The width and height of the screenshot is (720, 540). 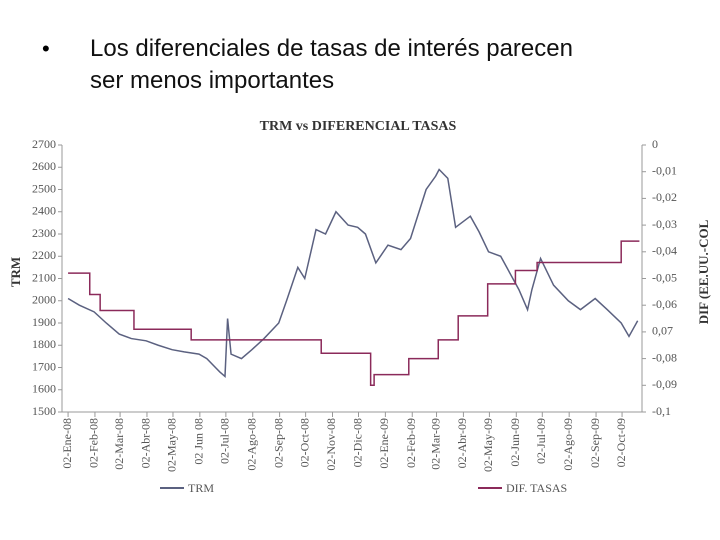 I want to click on y-tick-label: 2100, so click(x=44, y=277).